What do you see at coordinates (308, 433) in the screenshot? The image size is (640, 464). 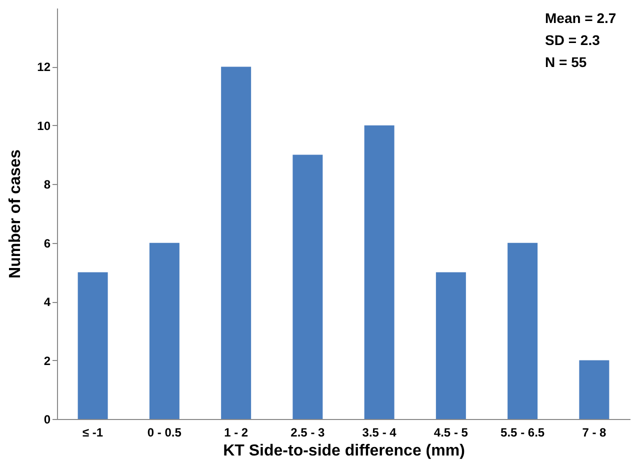 I see `x-tick-label: 2.5 - 3` at bounding box center [308, 433].